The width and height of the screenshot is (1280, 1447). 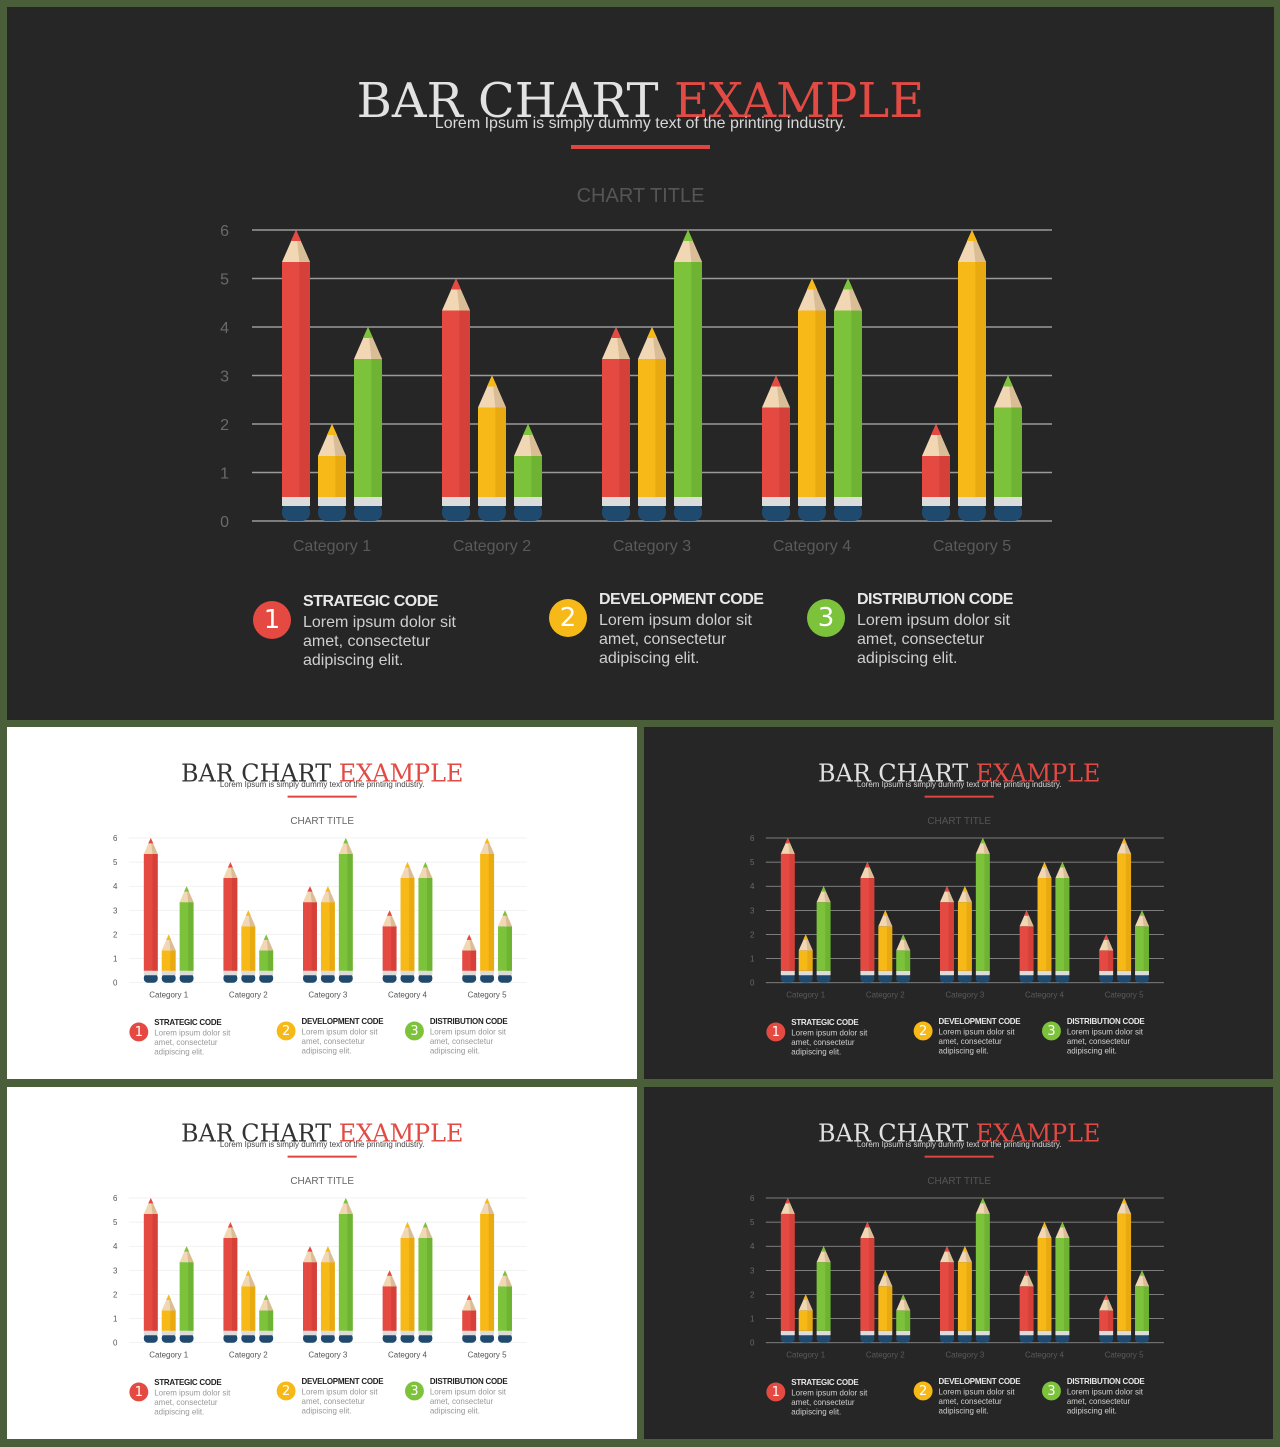 I want to click on title-accent: EXAMPLE, so click(x=1038, y=1133).